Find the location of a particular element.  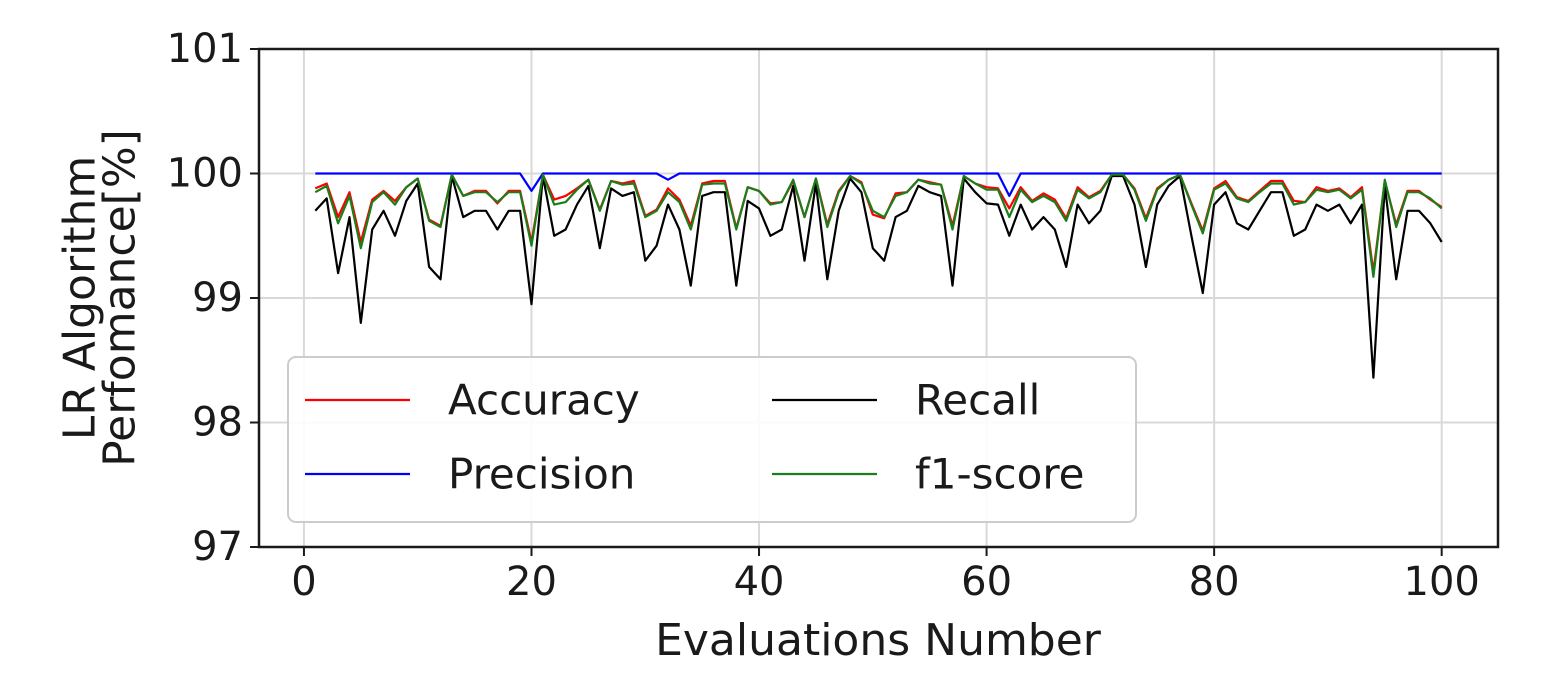

y-tick-label-97: 97 is located at coordinates (217, 547).